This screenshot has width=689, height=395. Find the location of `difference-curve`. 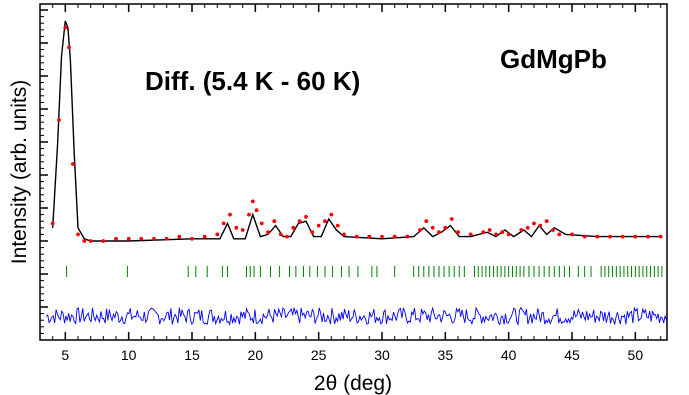

difference-curve is located at coordinates (356, 316).